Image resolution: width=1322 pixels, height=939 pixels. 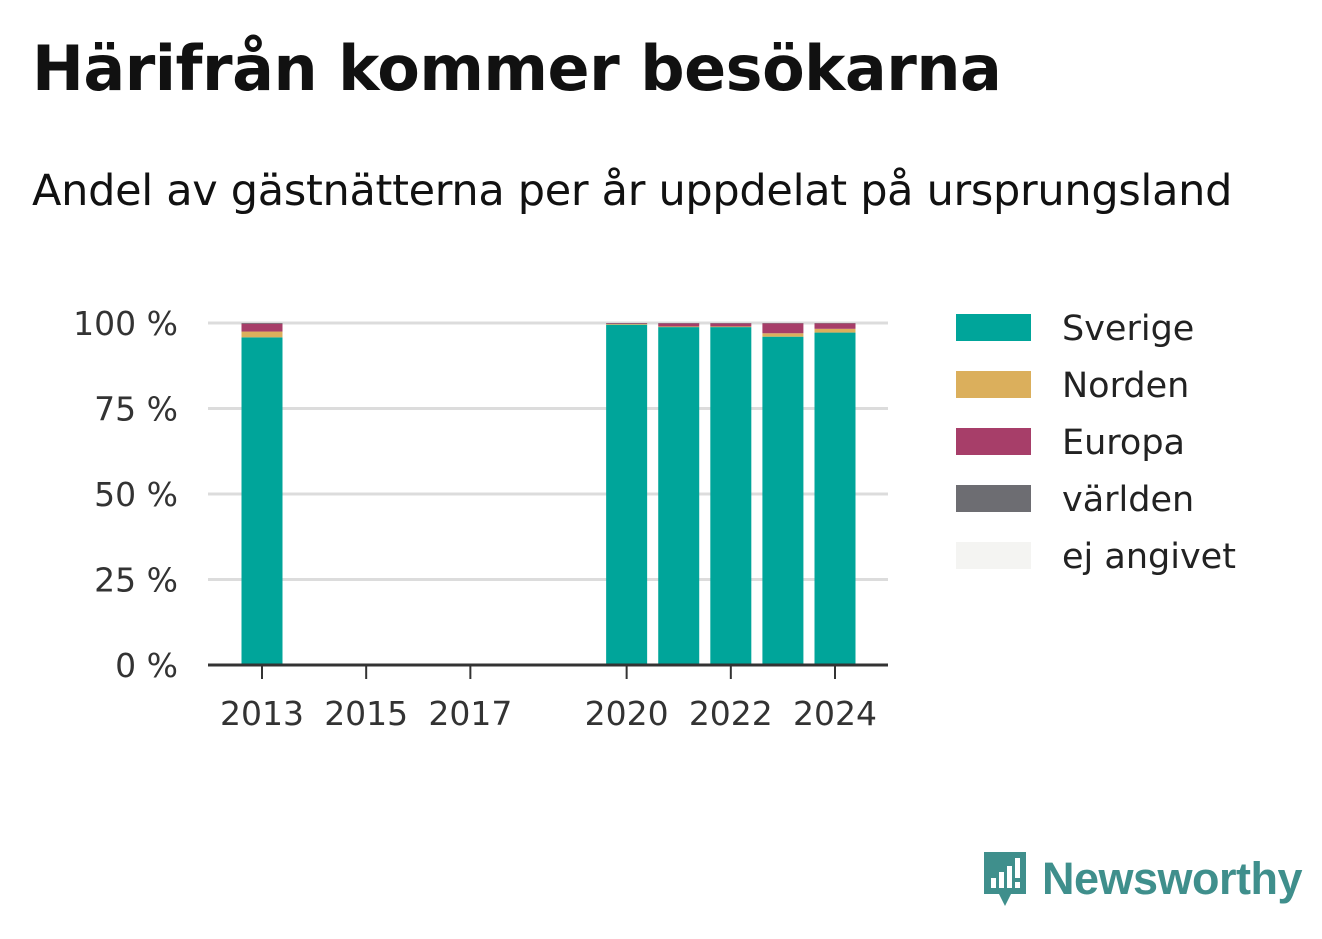 What do you see at coordinates (517, 68) in the screenshot?
I see `chart-title: Härifrån kommer besökarna` at bounding box center [517, 68].